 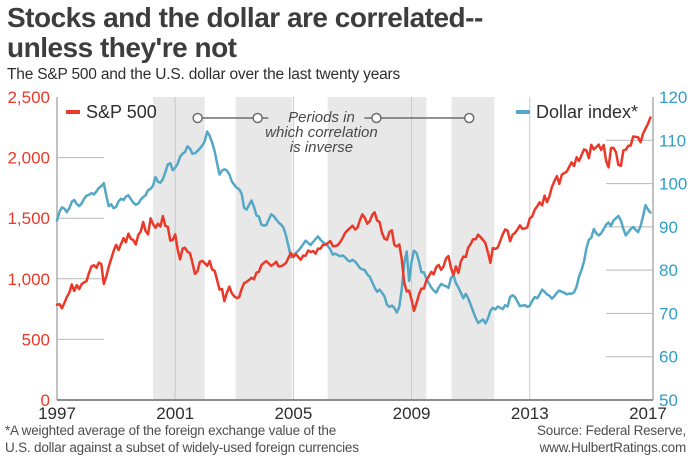 I want to click on dollar-index-legend-label: Dollar index*, so click(x=587, y=112).